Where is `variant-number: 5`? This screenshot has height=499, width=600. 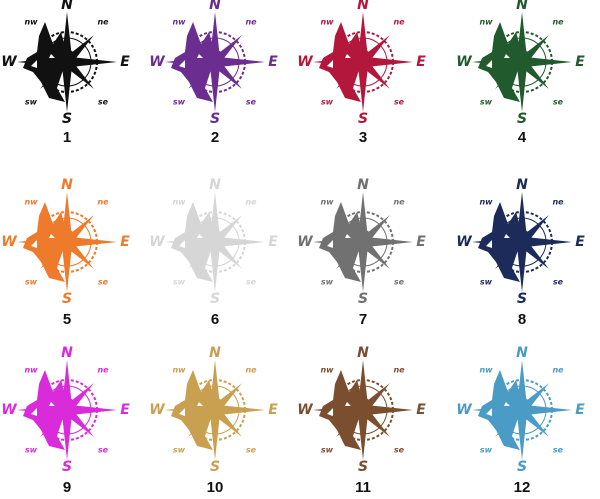 variant-number: 5 is located at coordinates (67, 319).